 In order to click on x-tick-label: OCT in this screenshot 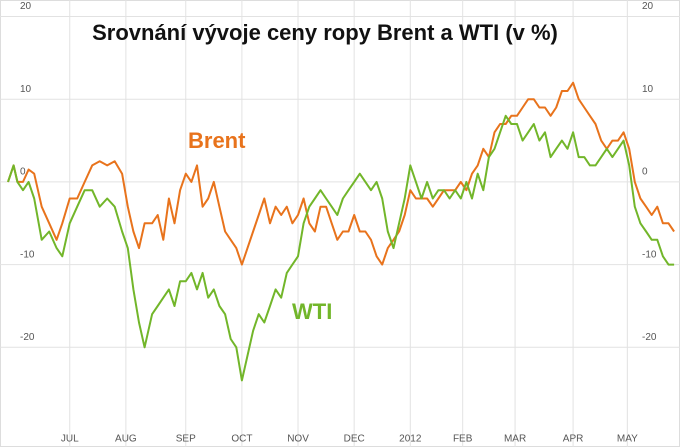, I will do `click(241, 439)`.